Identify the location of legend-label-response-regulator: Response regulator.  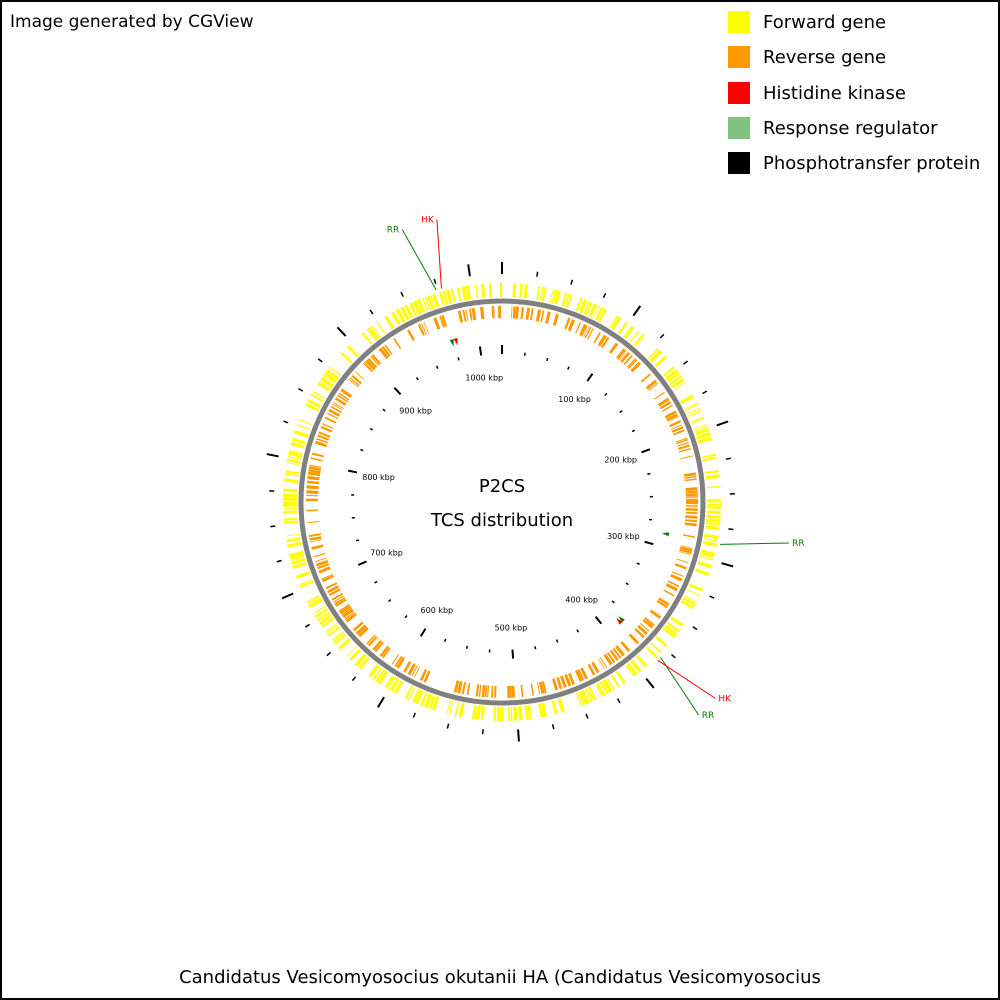
(850, 128).